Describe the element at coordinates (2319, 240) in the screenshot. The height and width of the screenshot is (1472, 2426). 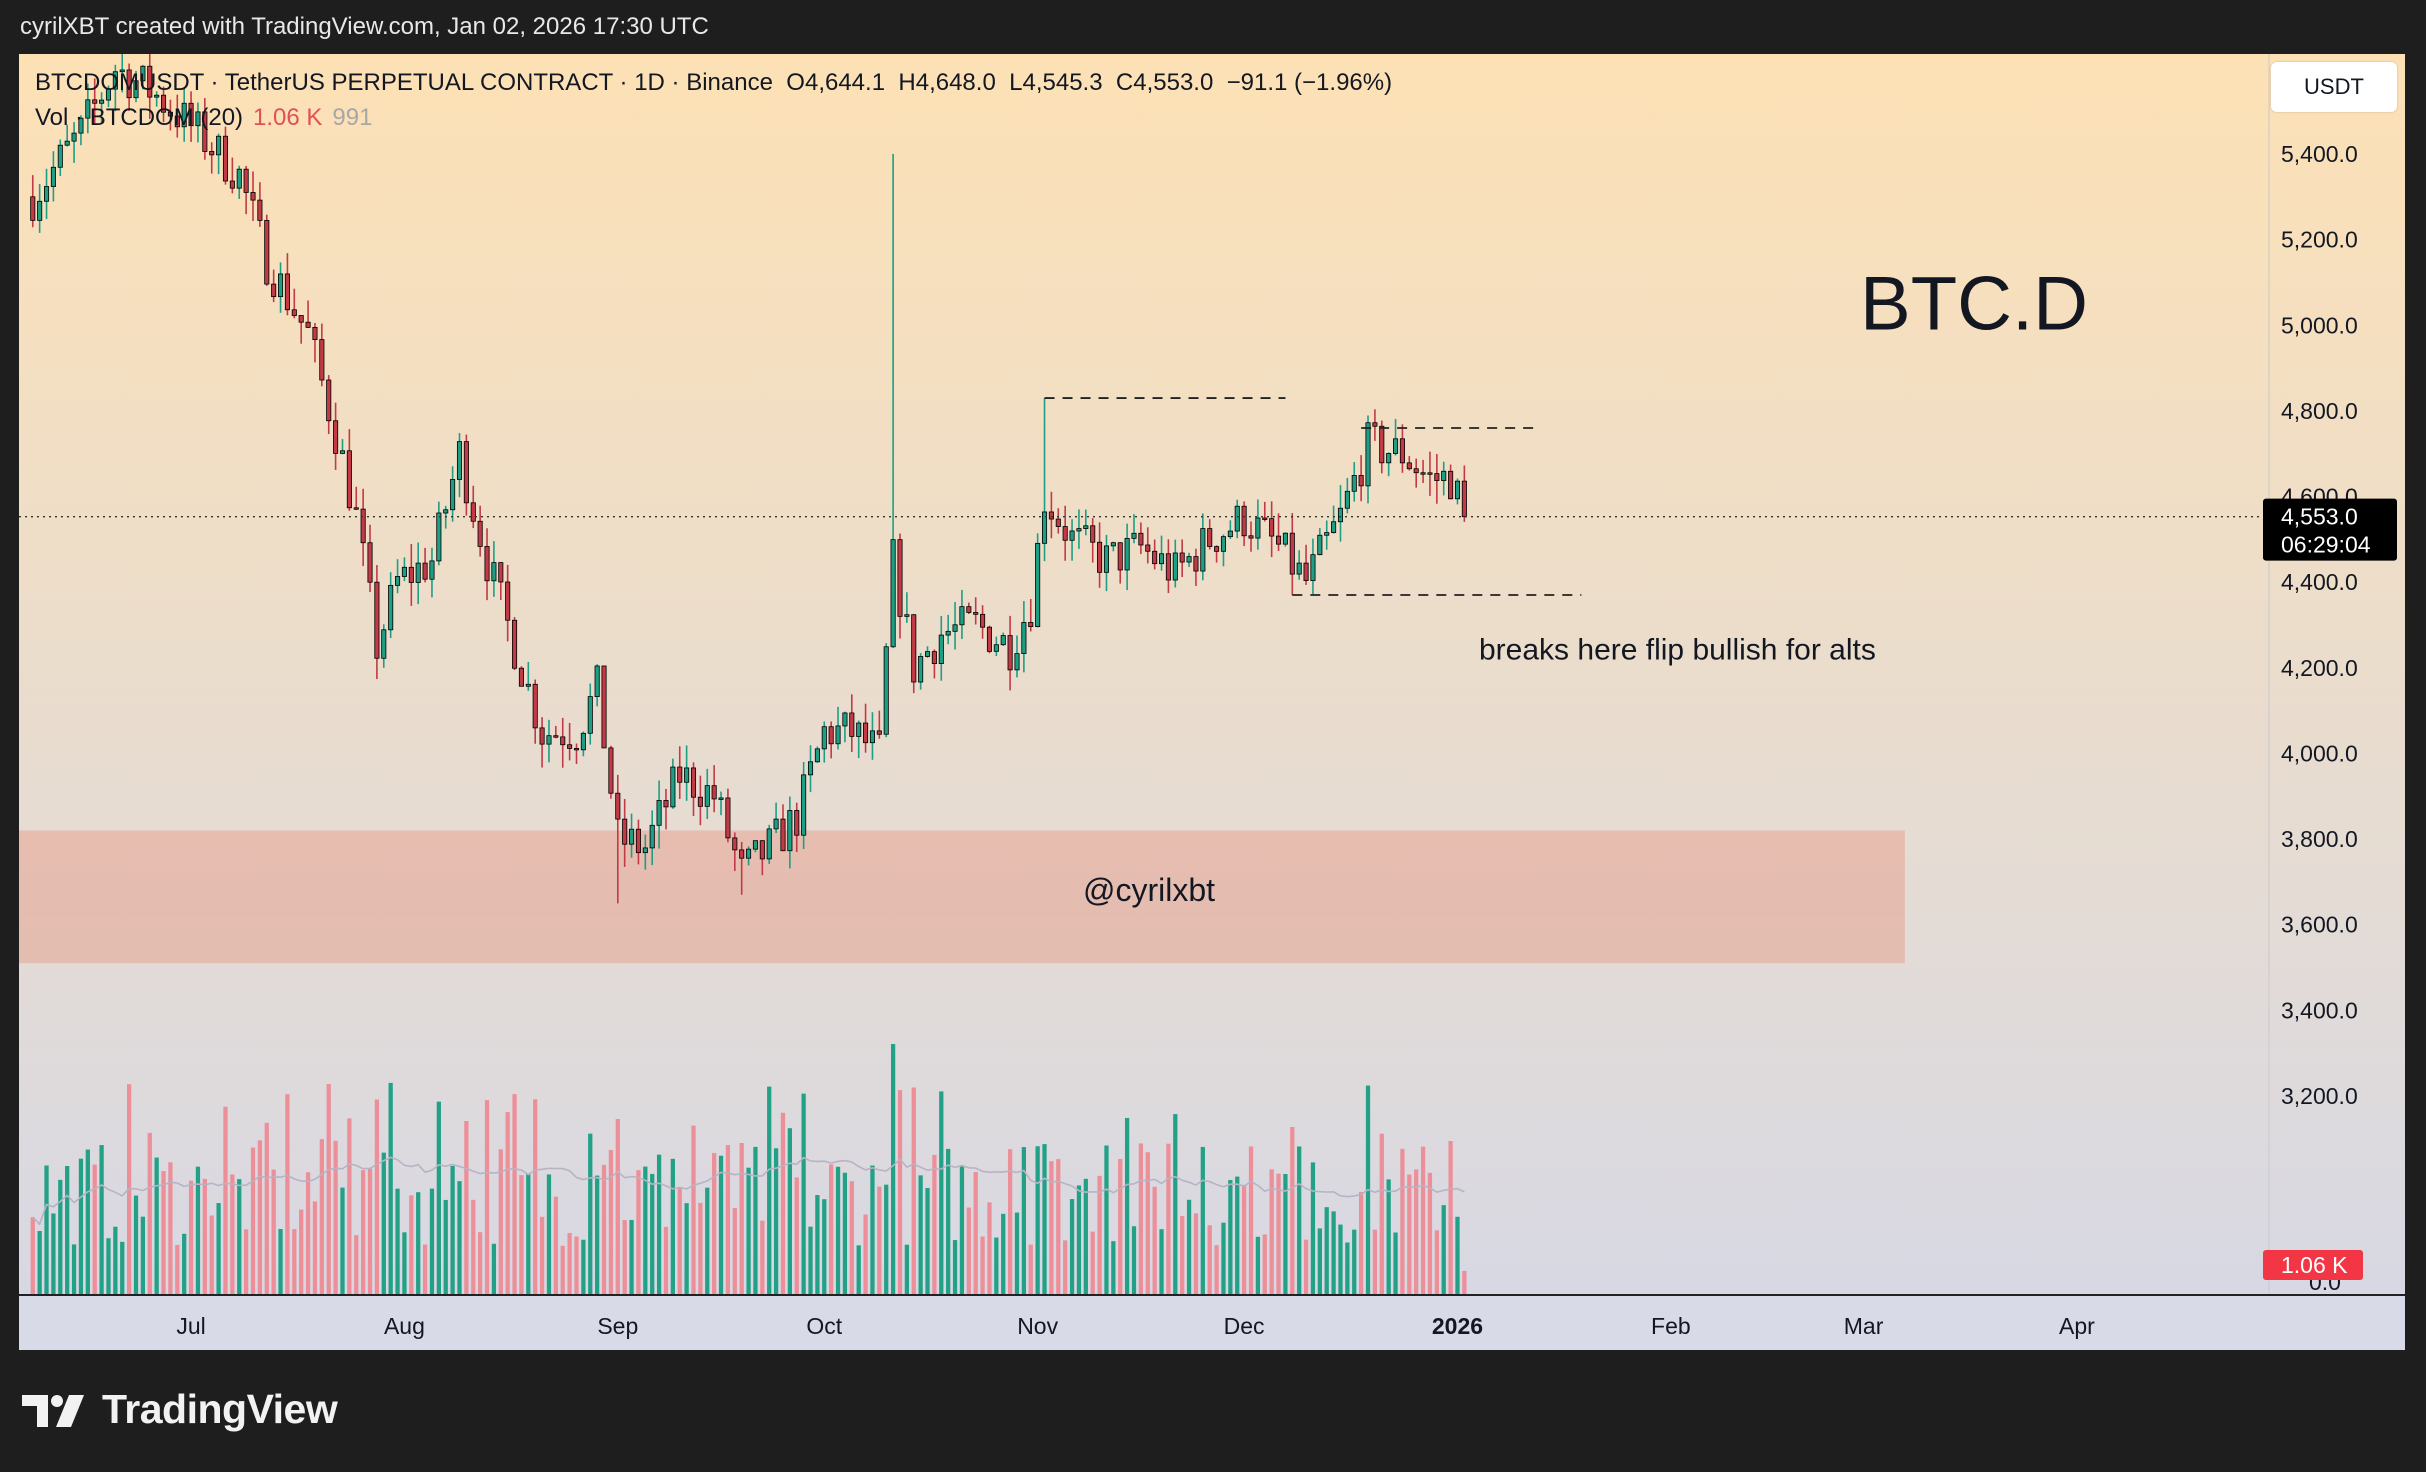
I see `price-tick-label: 5,200.0` at that location.